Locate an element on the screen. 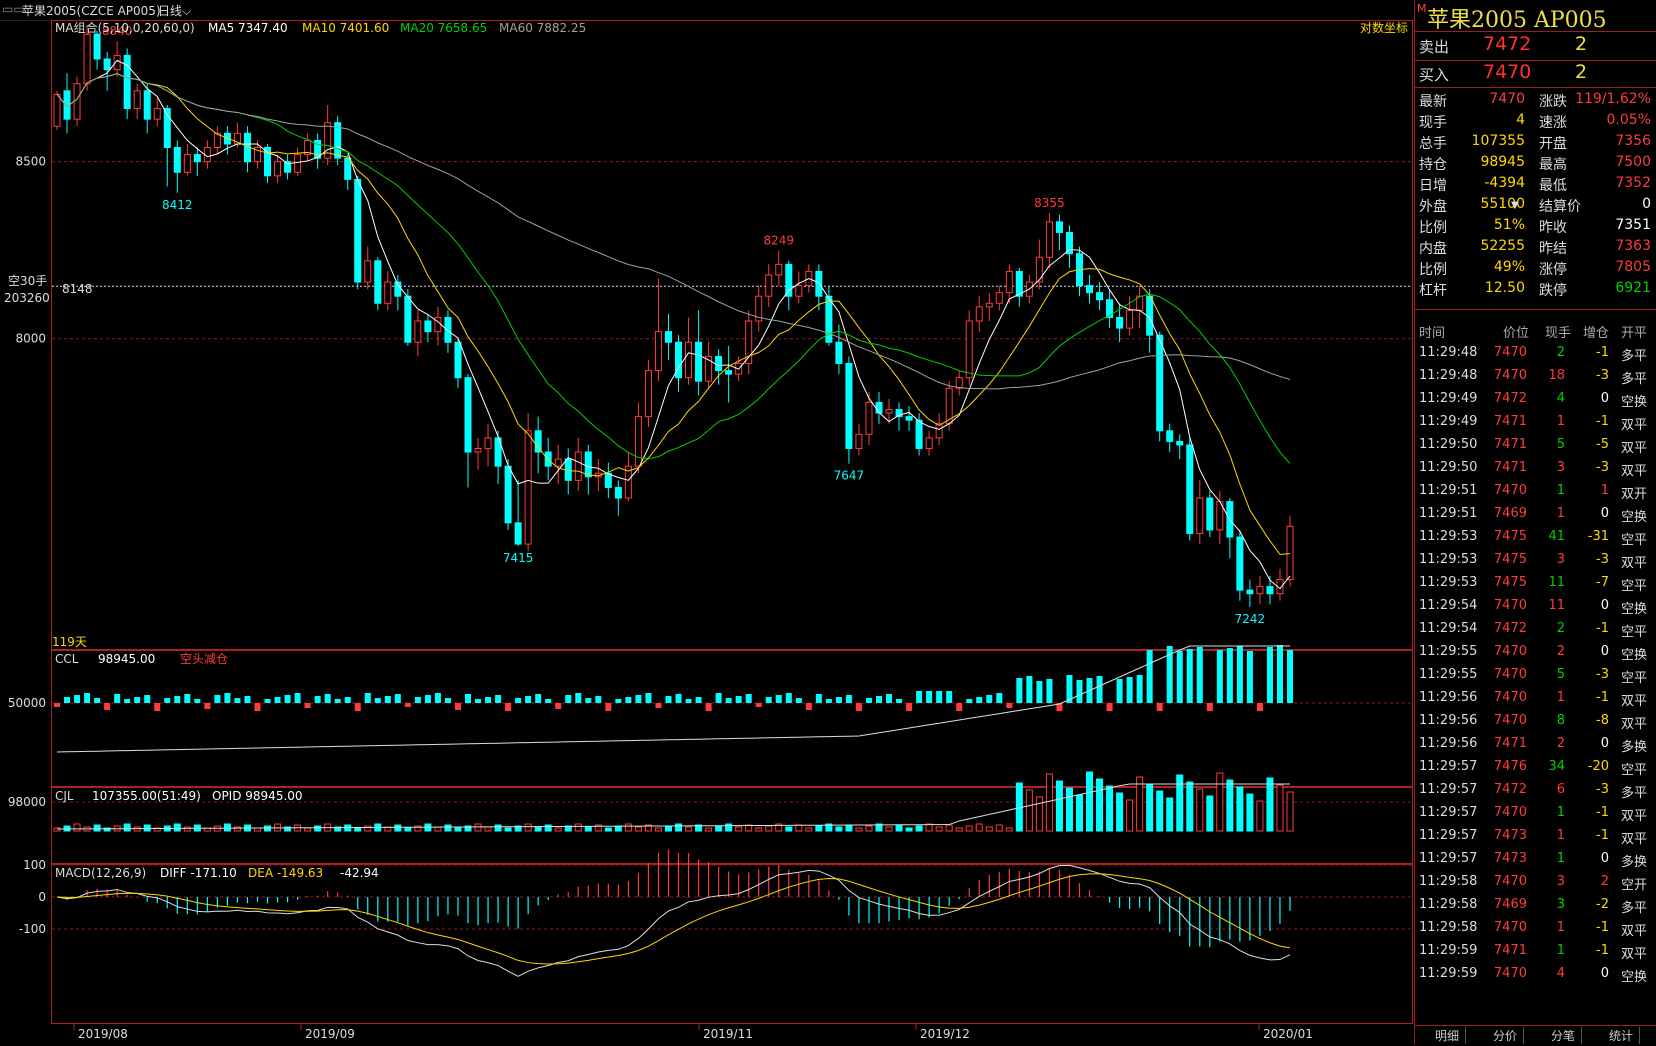 The width and height of the screenshot is (1656, 1046). quote-label: 比例 is located at coordinates (1433, 228).